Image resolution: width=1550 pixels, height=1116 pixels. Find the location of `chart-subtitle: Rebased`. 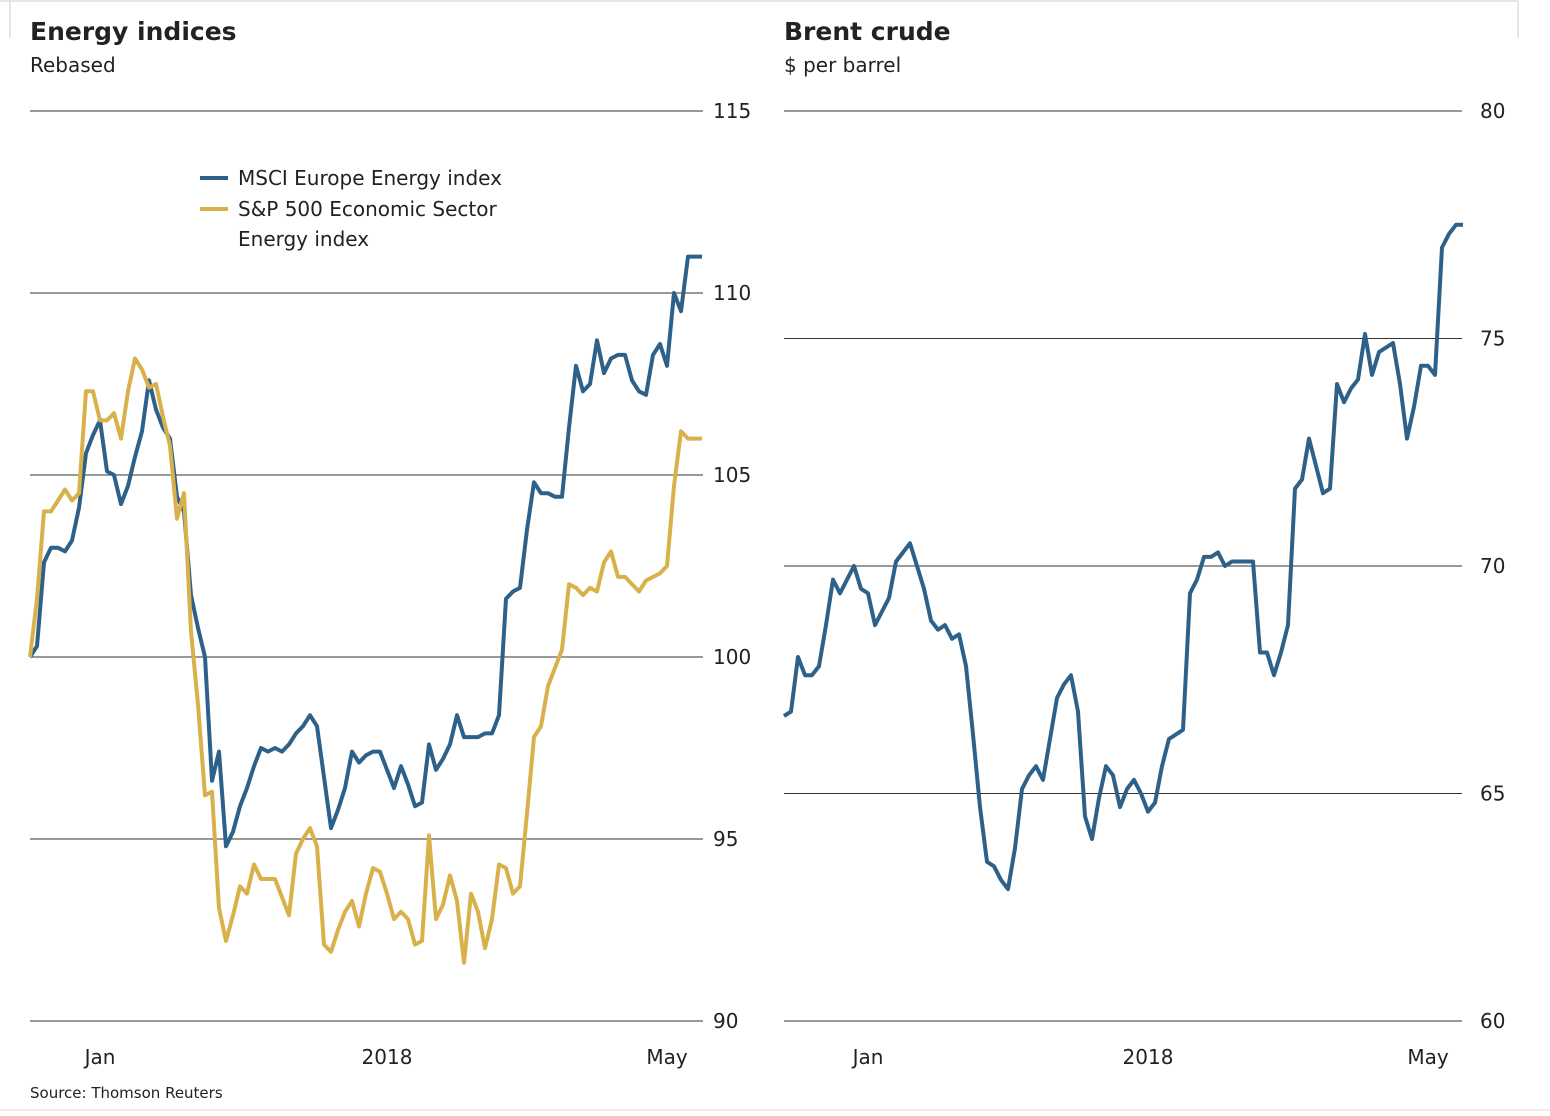

chart-subtitle: Rebased is located at coordinates (73, 65).